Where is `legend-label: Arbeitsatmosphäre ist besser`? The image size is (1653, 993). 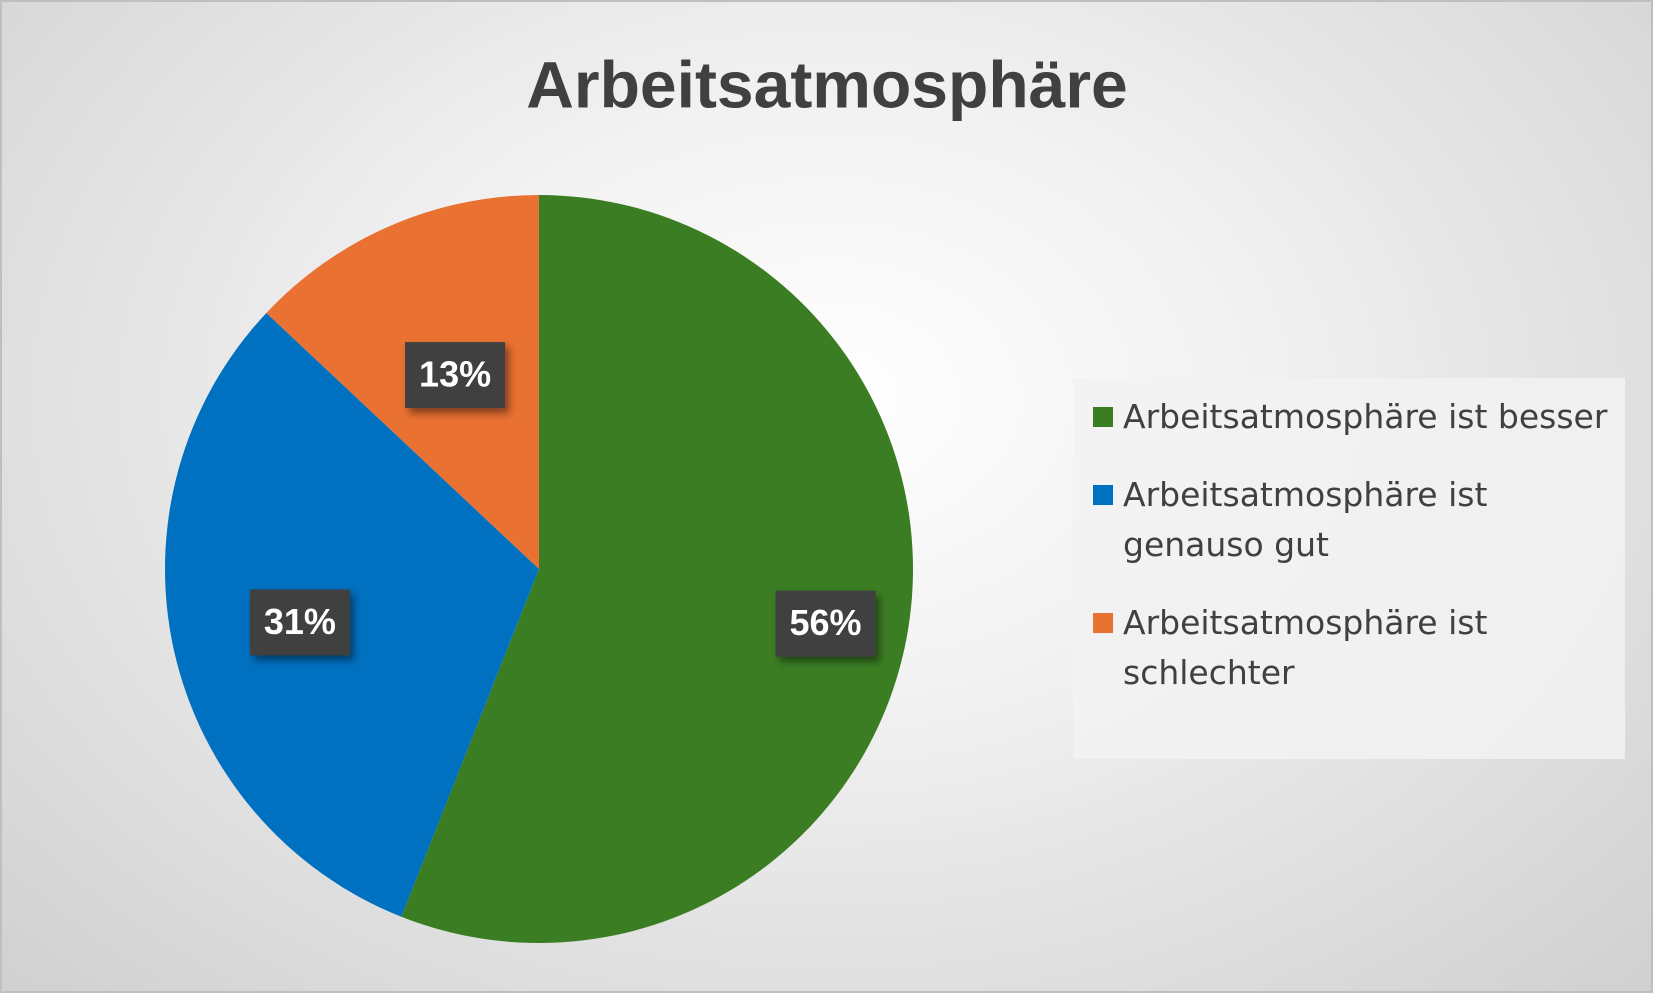
legend-label: Arbeitsatmosphäre ist besser is located at coordinates (1365, 416).